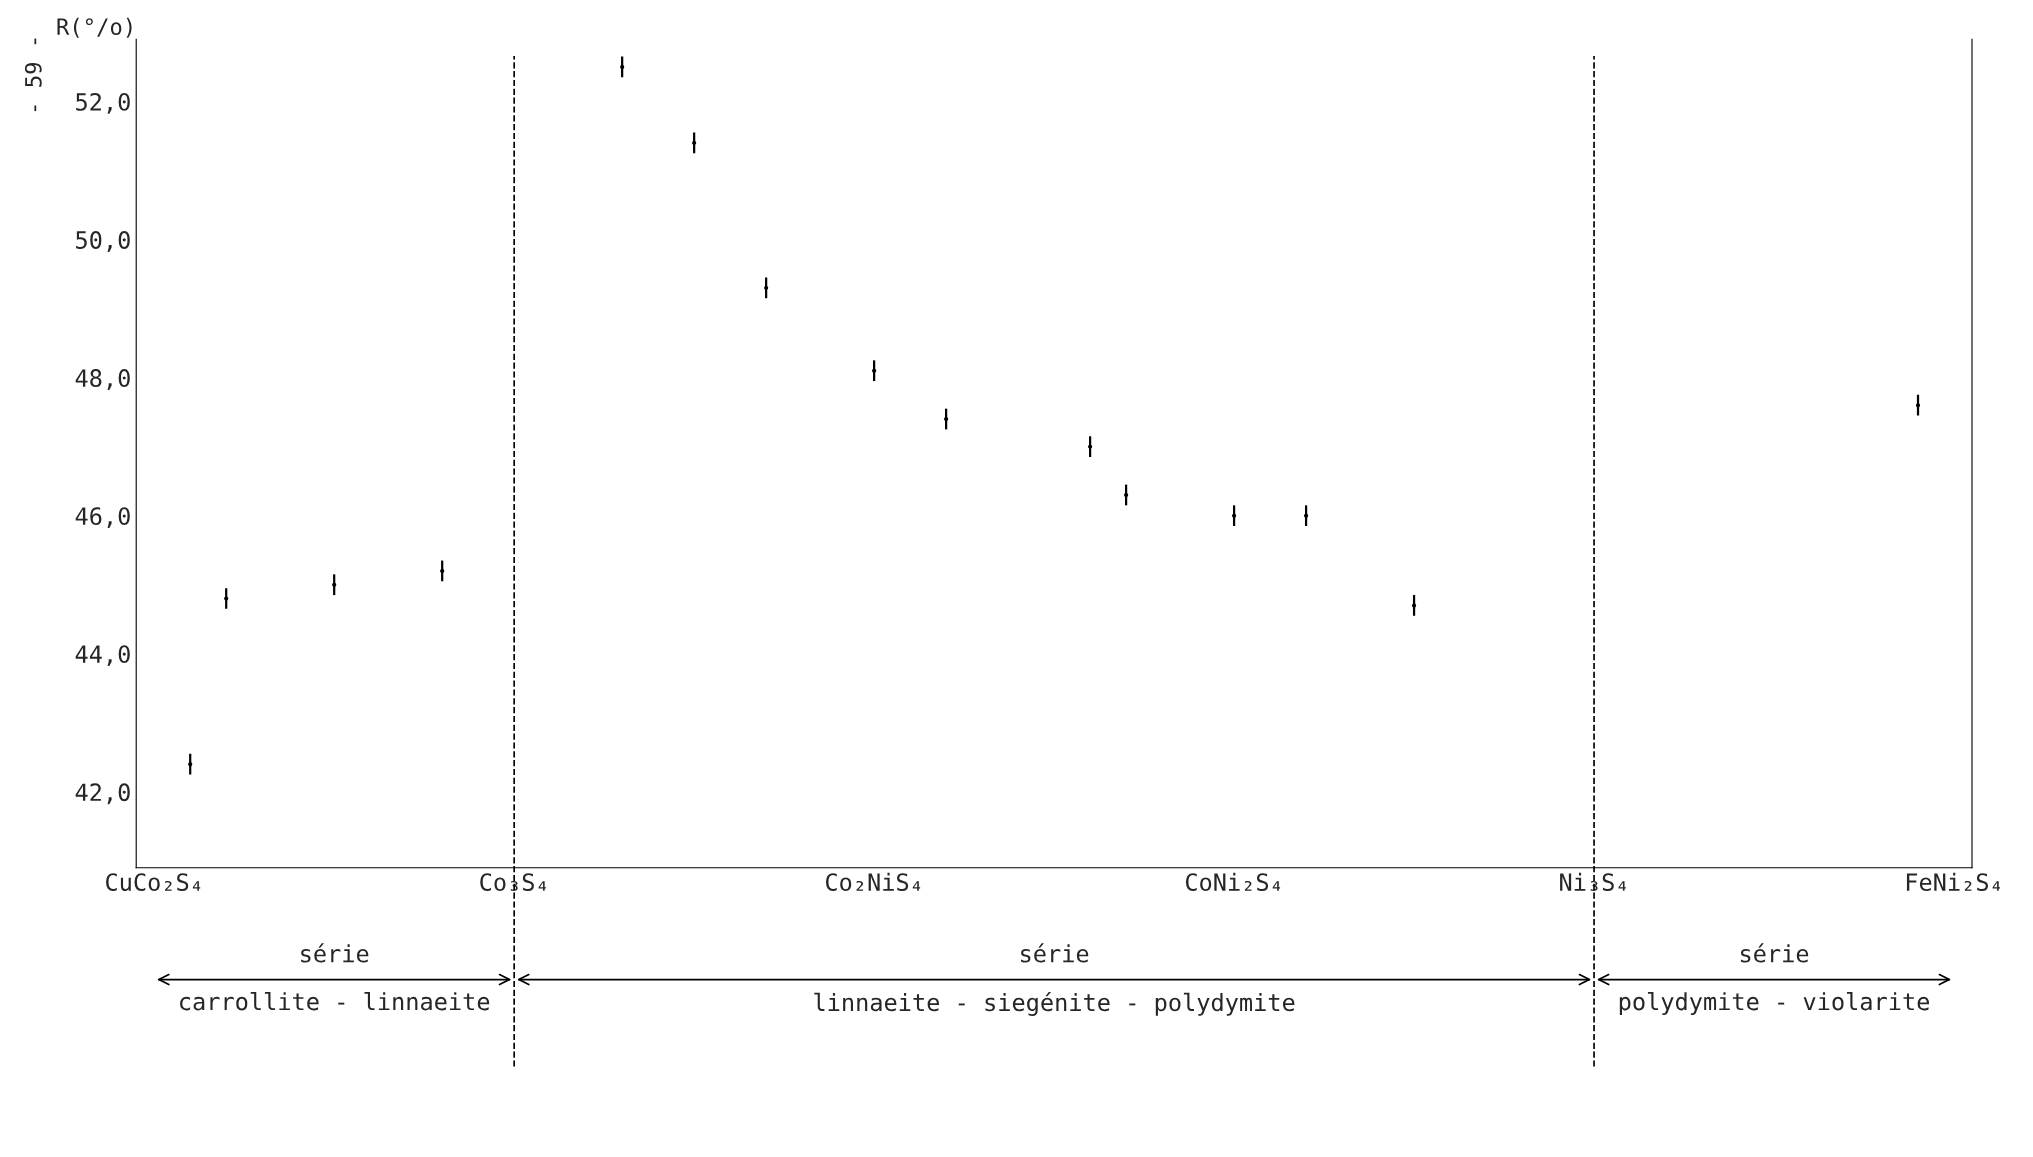  Describe the element at coordinates (513, 882) in the screenshot. I see `x-tick-label: Co₃S₄` at that location.